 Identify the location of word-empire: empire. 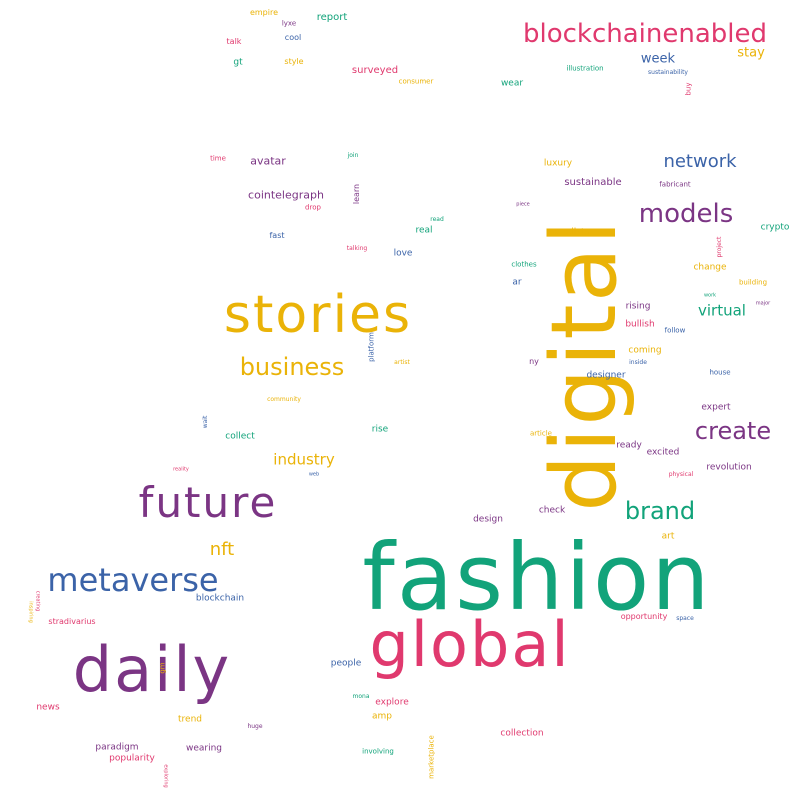
(264, 12).